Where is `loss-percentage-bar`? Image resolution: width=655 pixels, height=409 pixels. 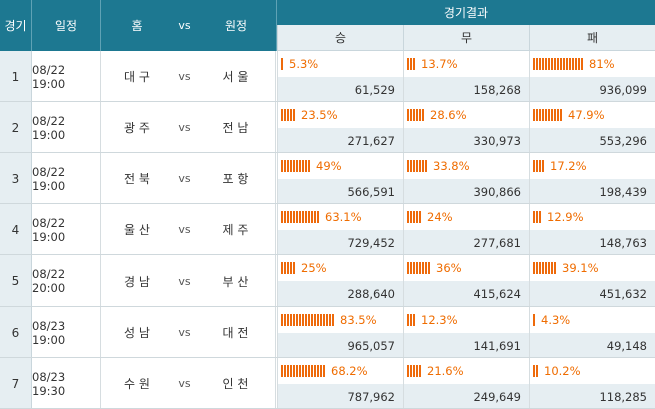
loss-percentage-bar is located at coordinates (538, 166).